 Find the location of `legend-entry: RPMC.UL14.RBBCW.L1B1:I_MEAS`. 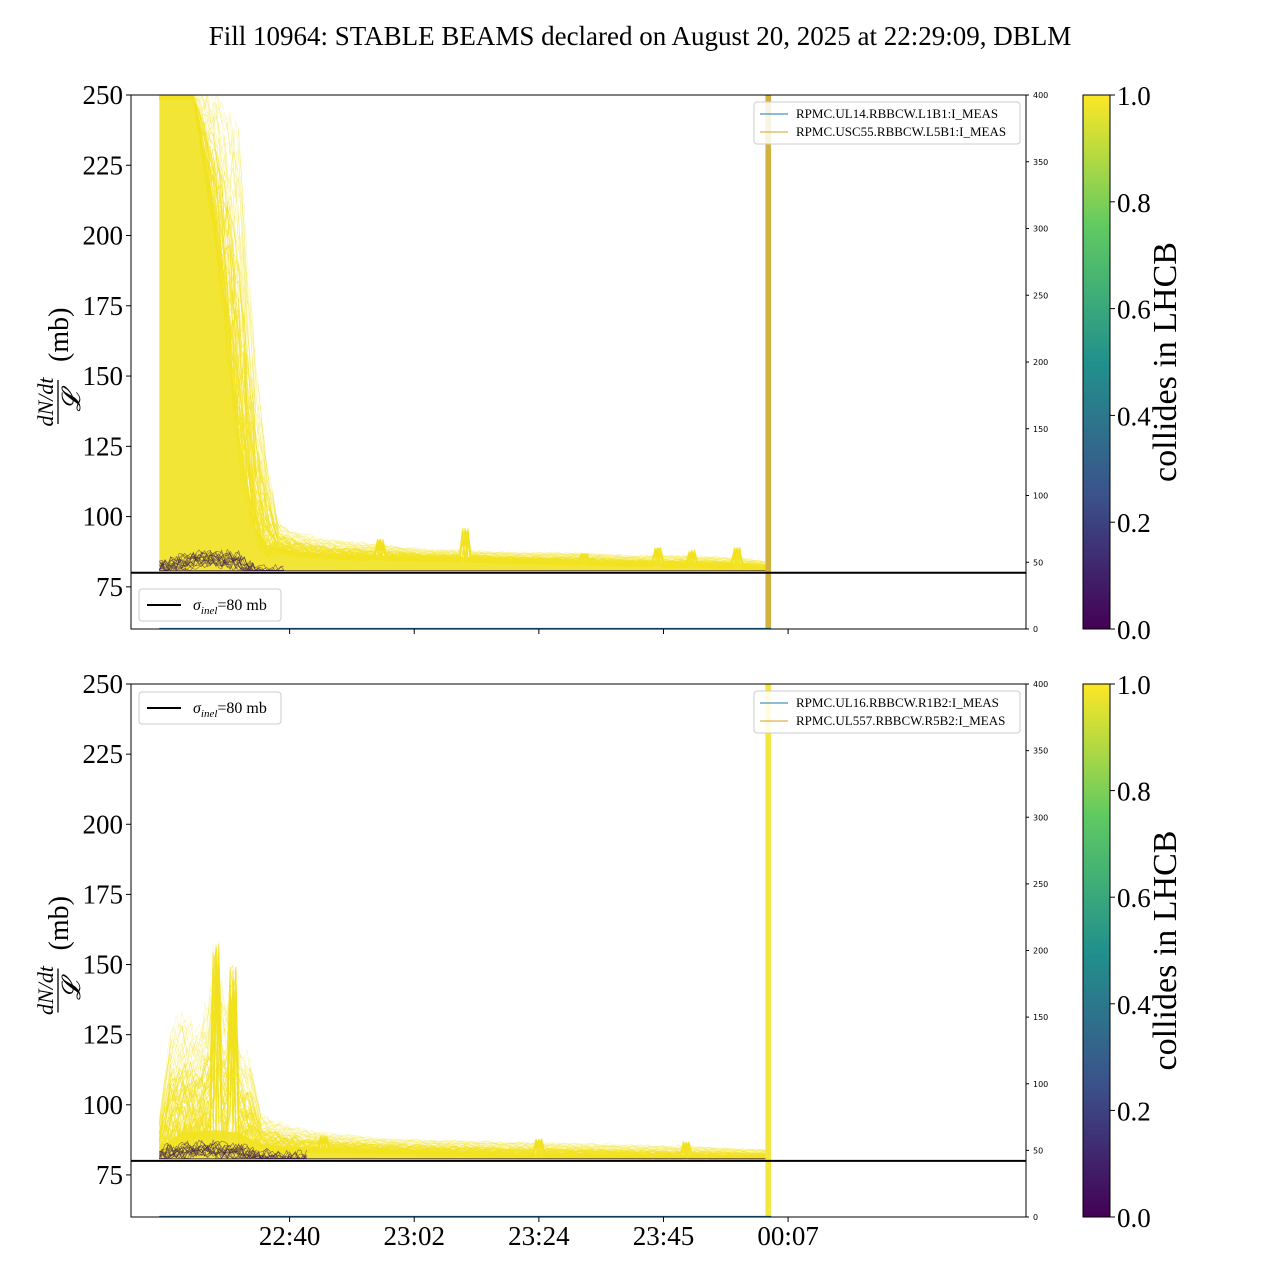

legend-entry: RPMC.UL14.RBBCW.L1B1:I_MEAS is located at coordinates (897, 113).